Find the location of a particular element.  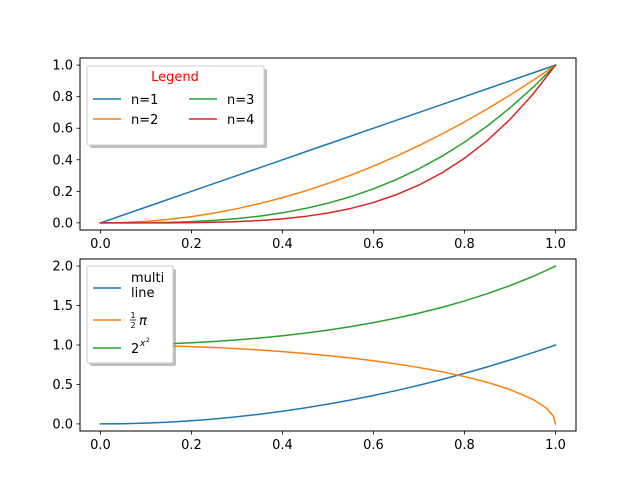

legend-bottom-label-multiline: multi line is located at coordinates (149, 286).